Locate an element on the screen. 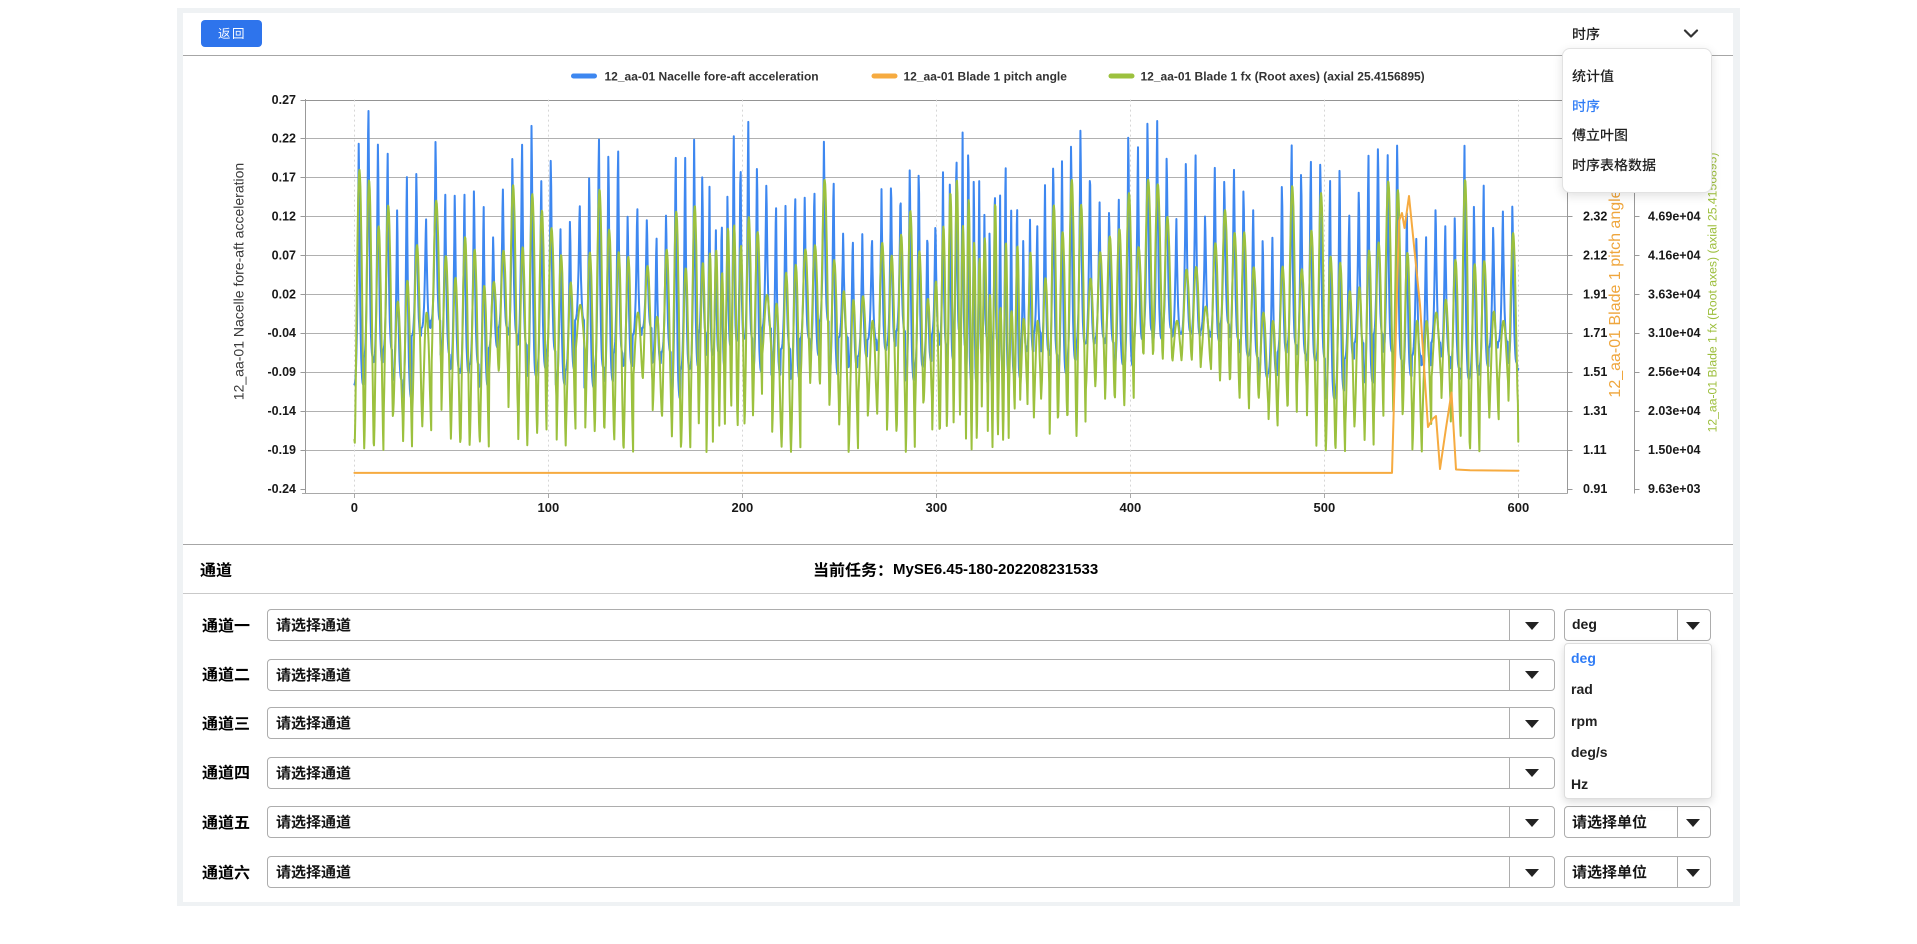 The height and width of the screenshot is (944, 1917). svg-text: 1.11 is located at coordinates (1595, 450).